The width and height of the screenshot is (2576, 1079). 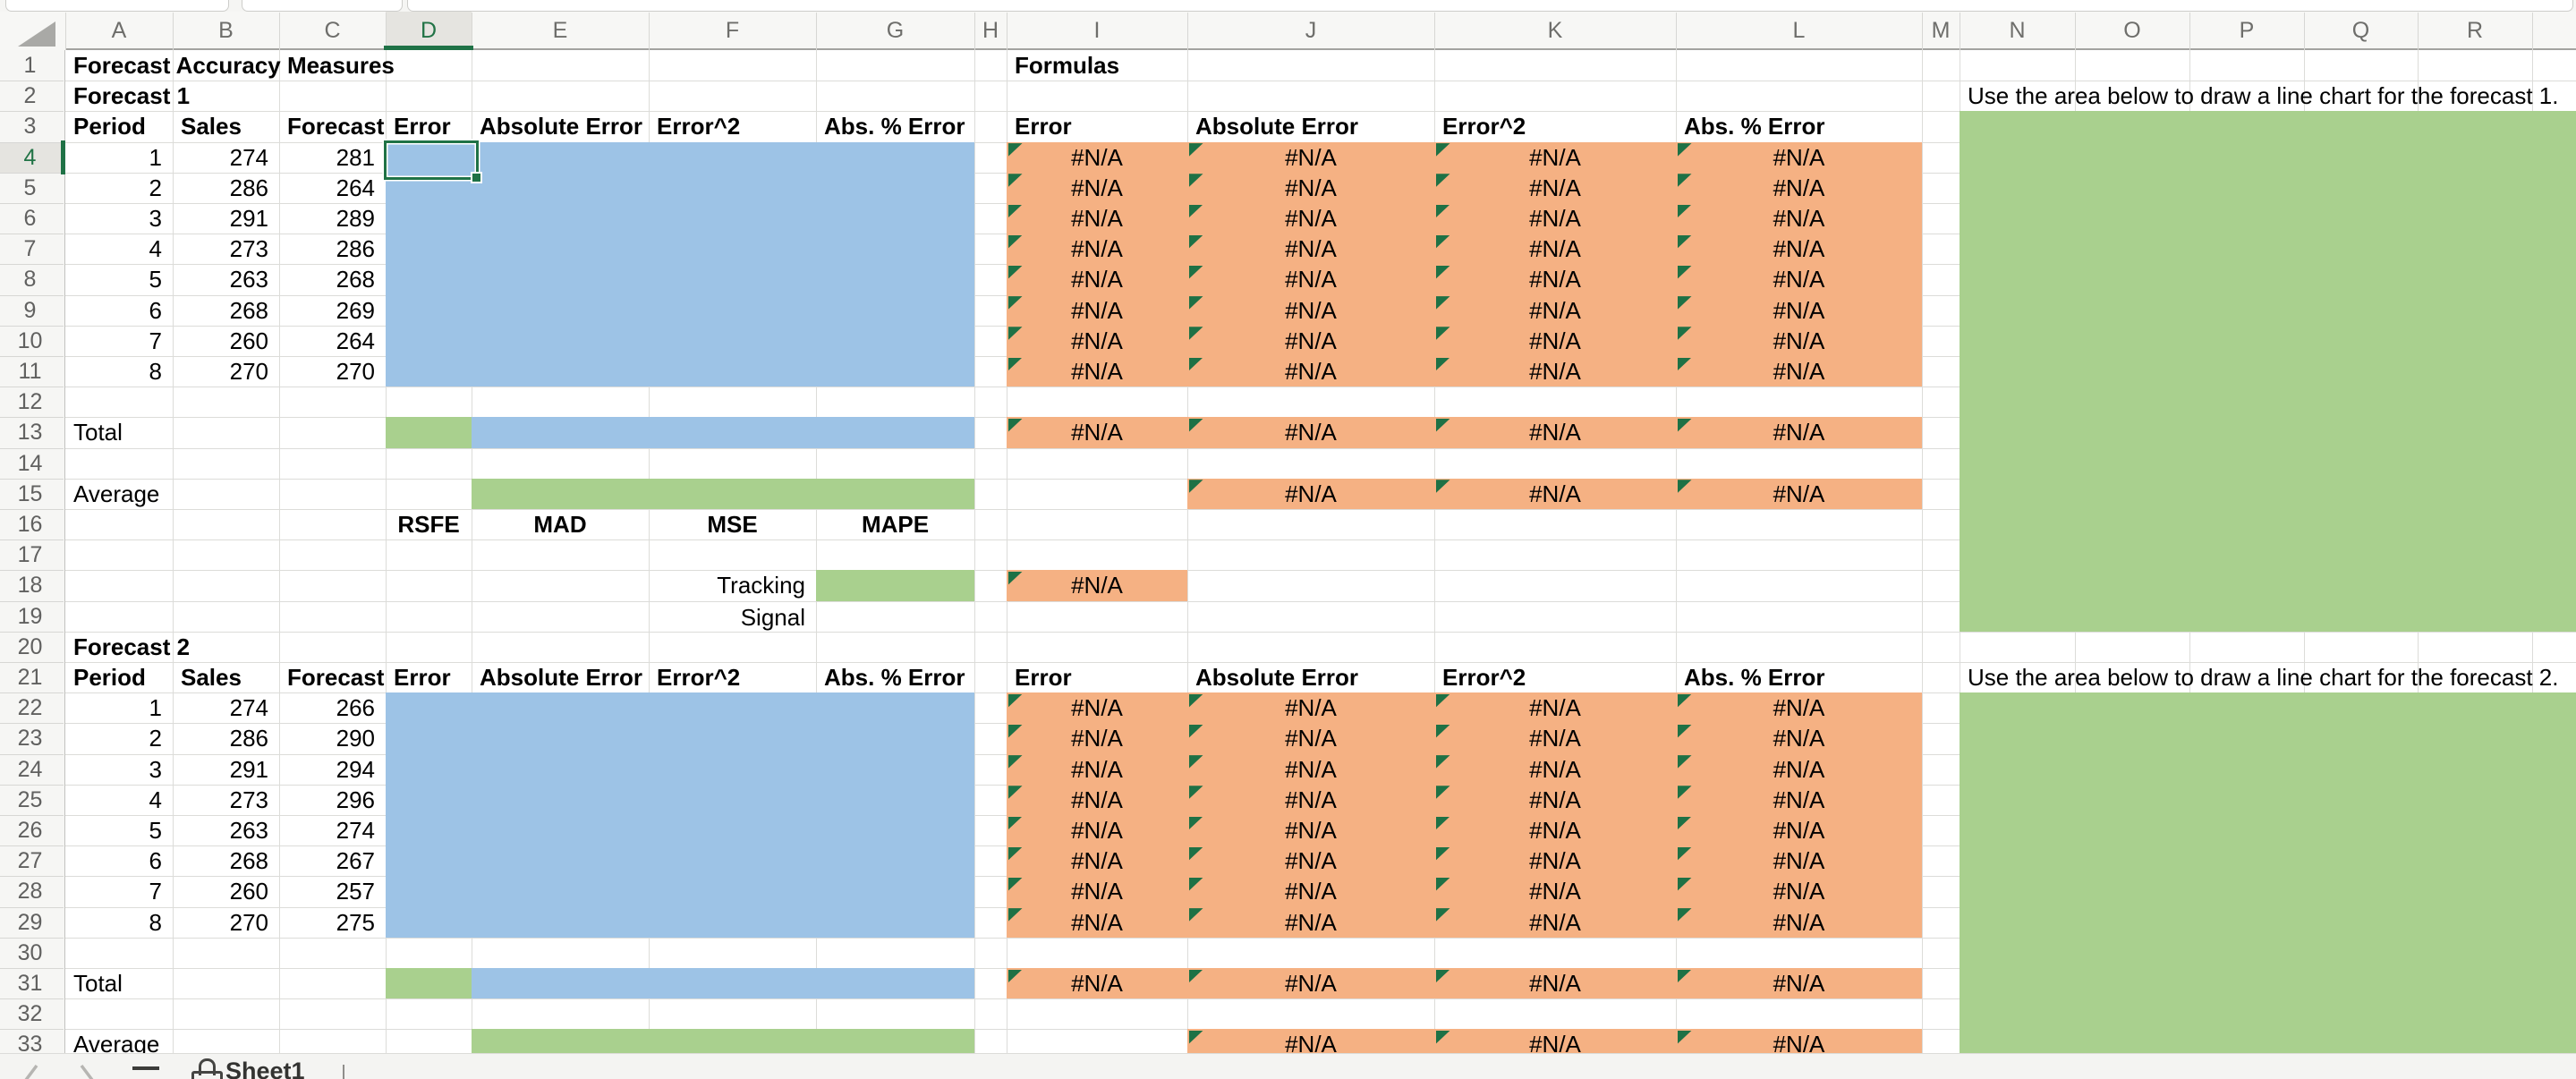 I want to click on col-header-D: D, so click(x=429, y=30).